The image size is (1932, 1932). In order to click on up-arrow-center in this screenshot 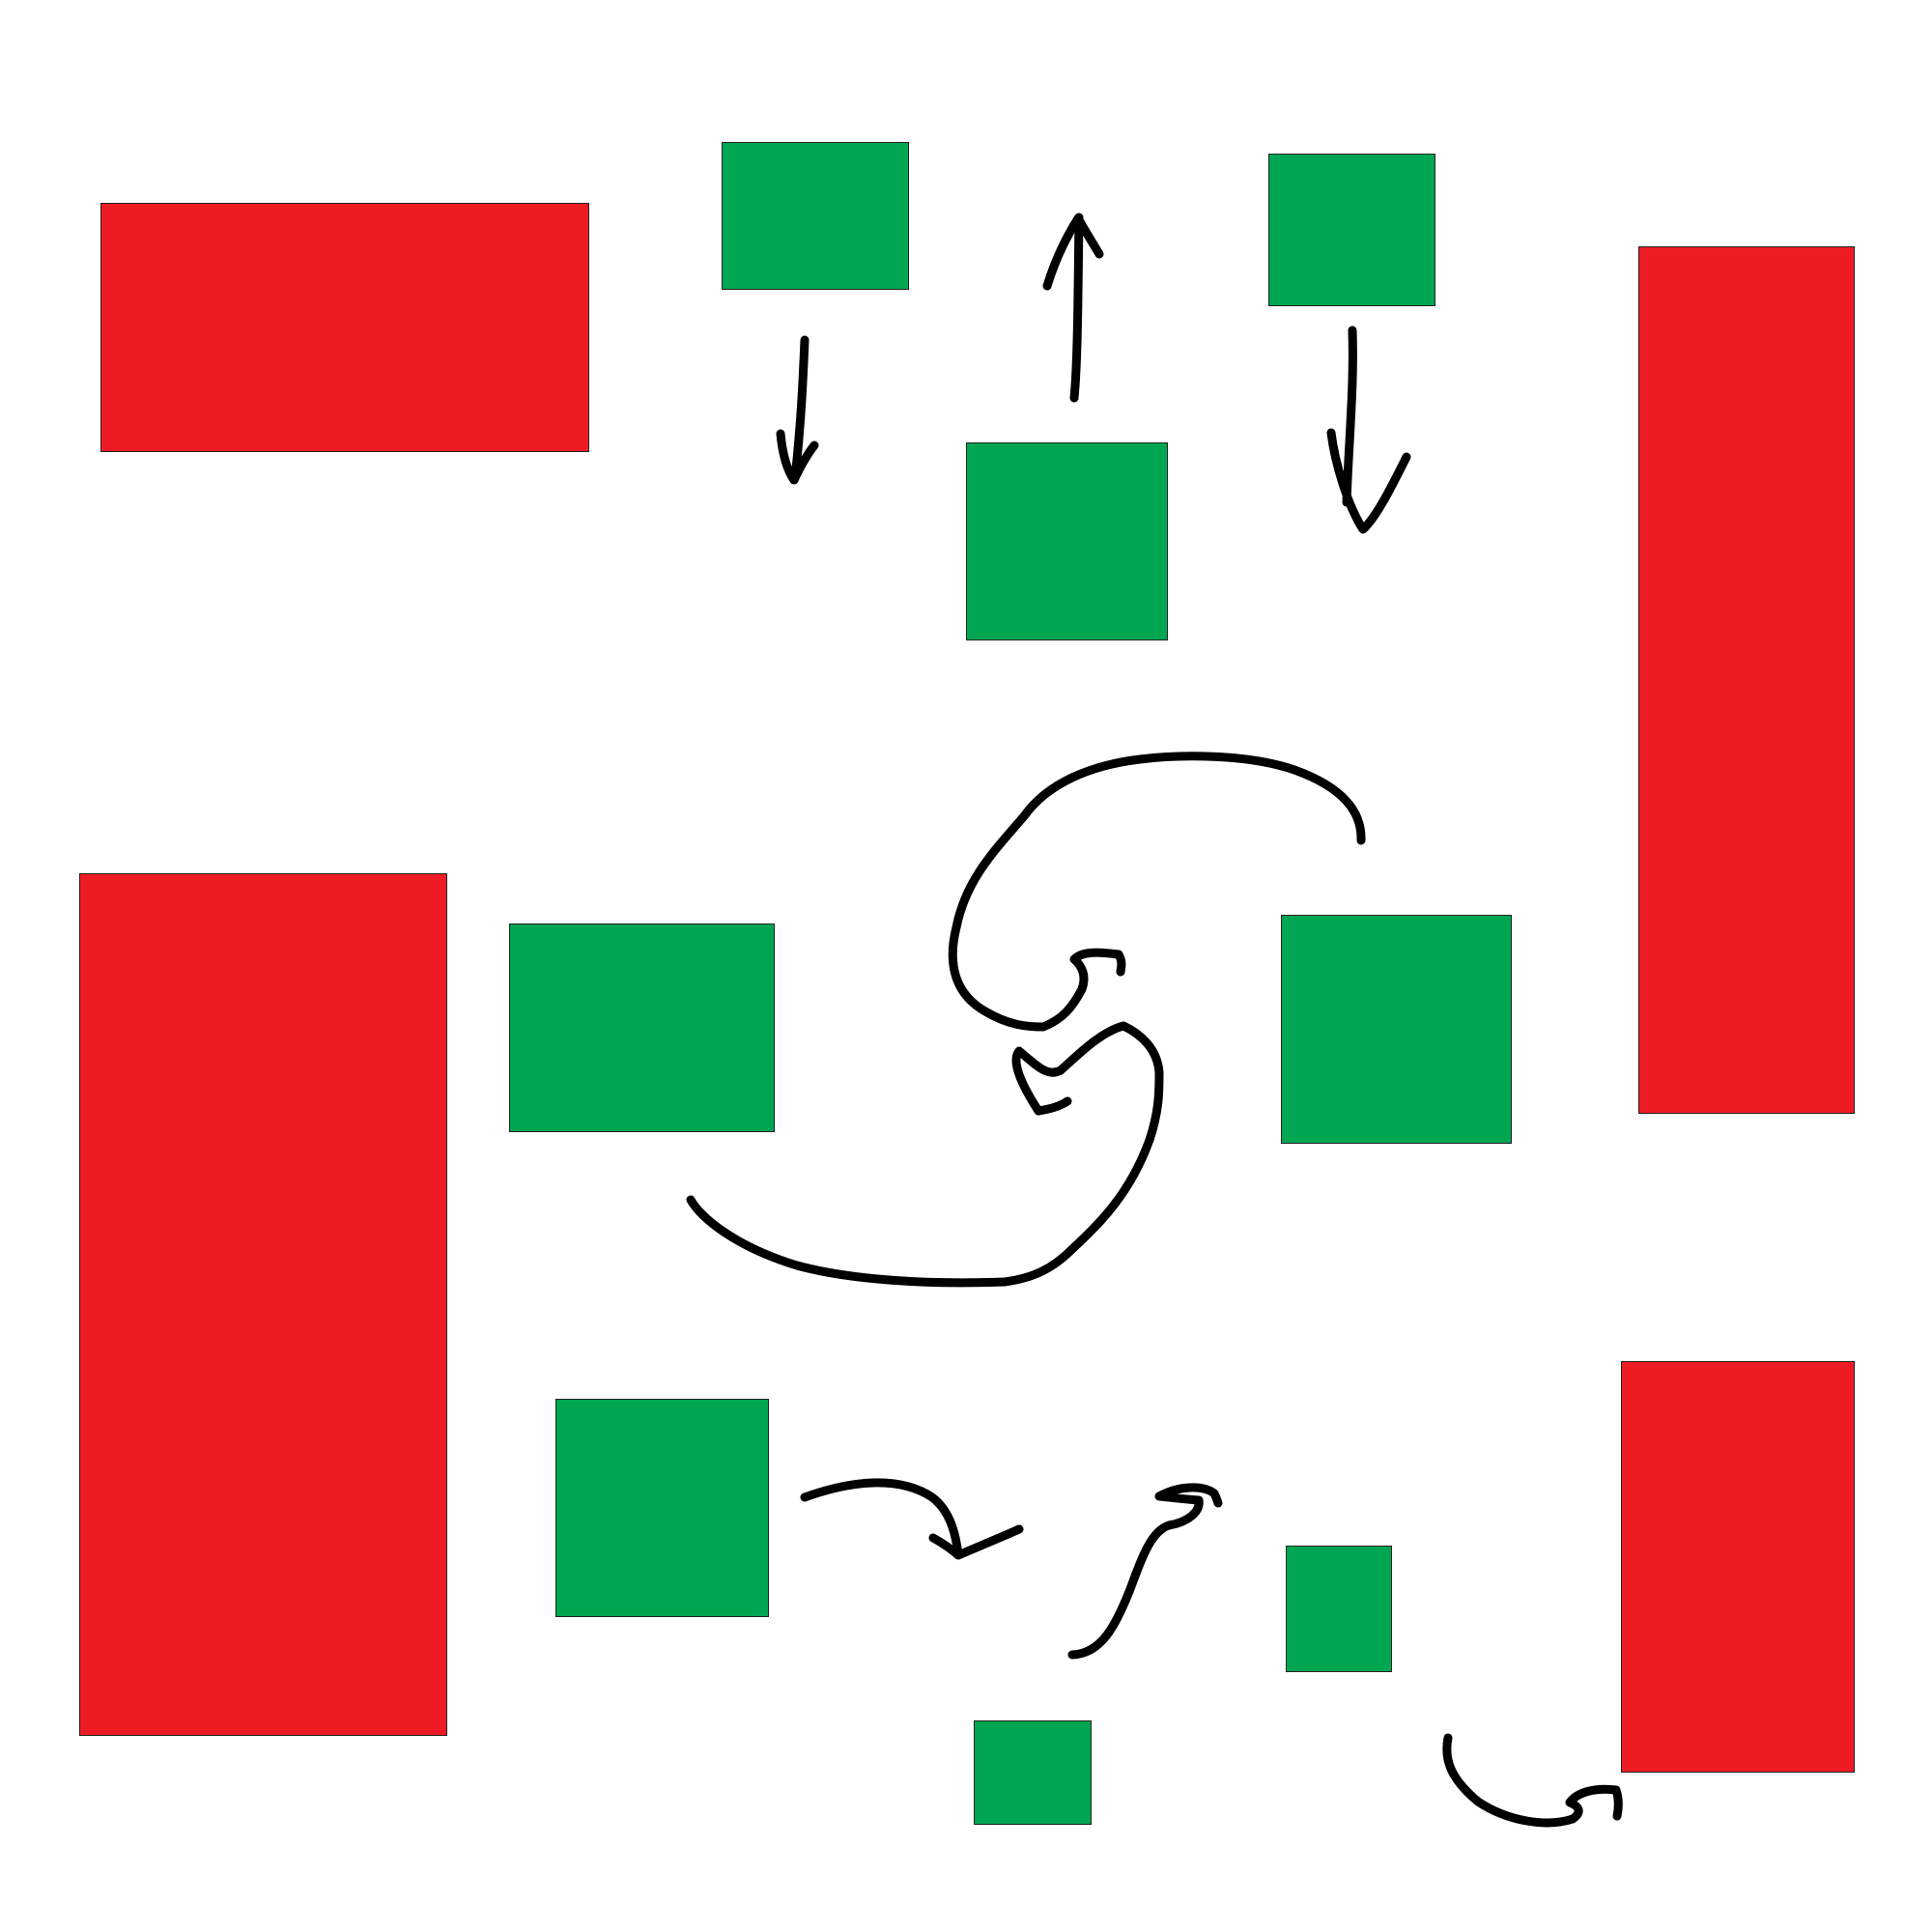, I will do `click(1073, 308)`.